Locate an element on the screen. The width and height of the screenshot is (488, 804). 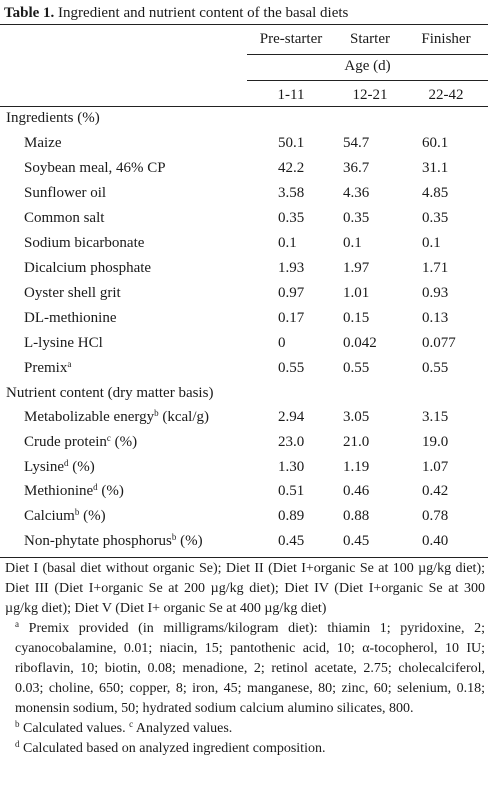
row-label: Dicalcium phosphate is located at coordinates (87, 268).